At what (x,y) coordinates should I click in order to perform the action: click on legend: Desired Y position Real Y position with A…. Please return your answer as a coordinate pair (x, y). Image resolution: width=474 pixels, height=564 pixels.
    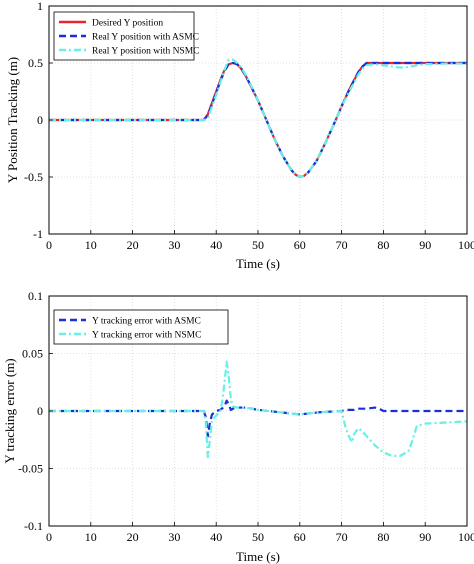
    Looking at the image, I should click on (126, 36).